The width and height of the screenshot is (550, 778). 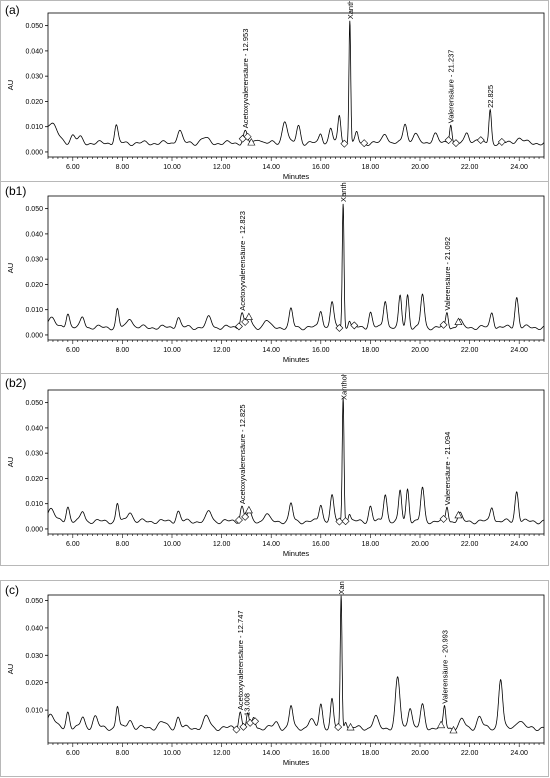 What do you see at coordinates (16, 383) in the screenshot?
I see `panel-label: (b2)` at bounding box center [16, 383].